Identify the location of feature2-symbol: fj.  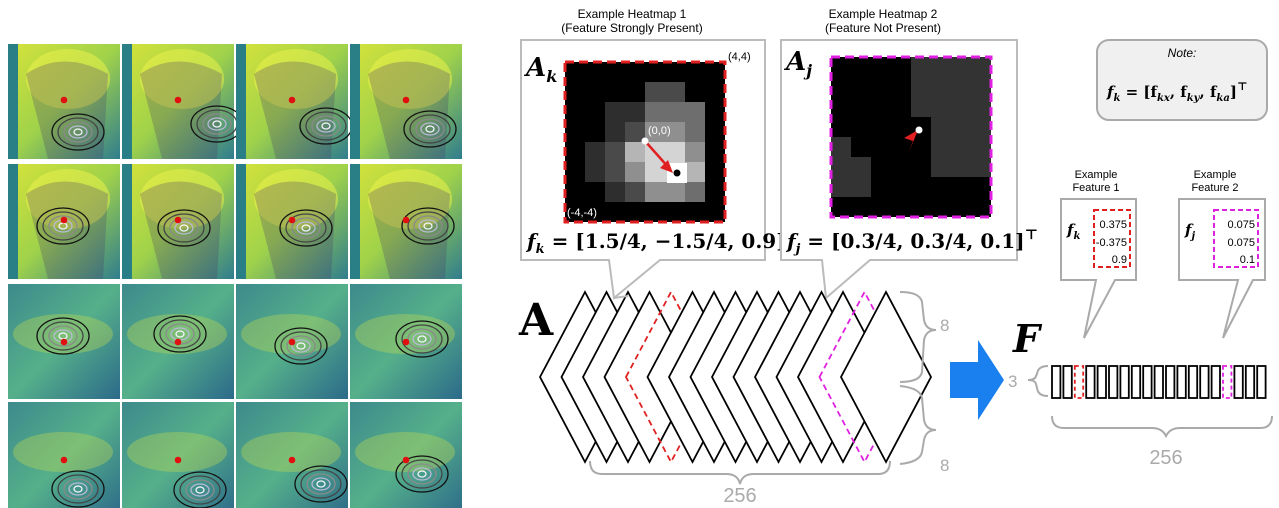
(1189, 231).